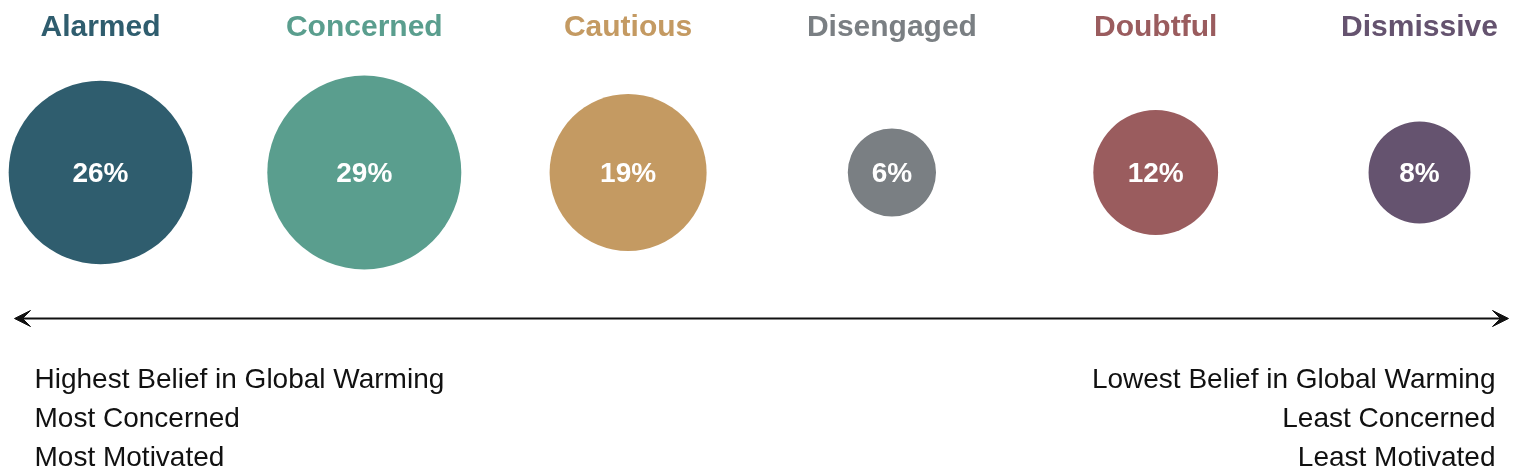 The height and width of the screenshot is (471, 1522). What do you see at coordinates (1156, 25) in the screenshot?
I see `category-label: Doubtful` at bounding box center [1156, 25].